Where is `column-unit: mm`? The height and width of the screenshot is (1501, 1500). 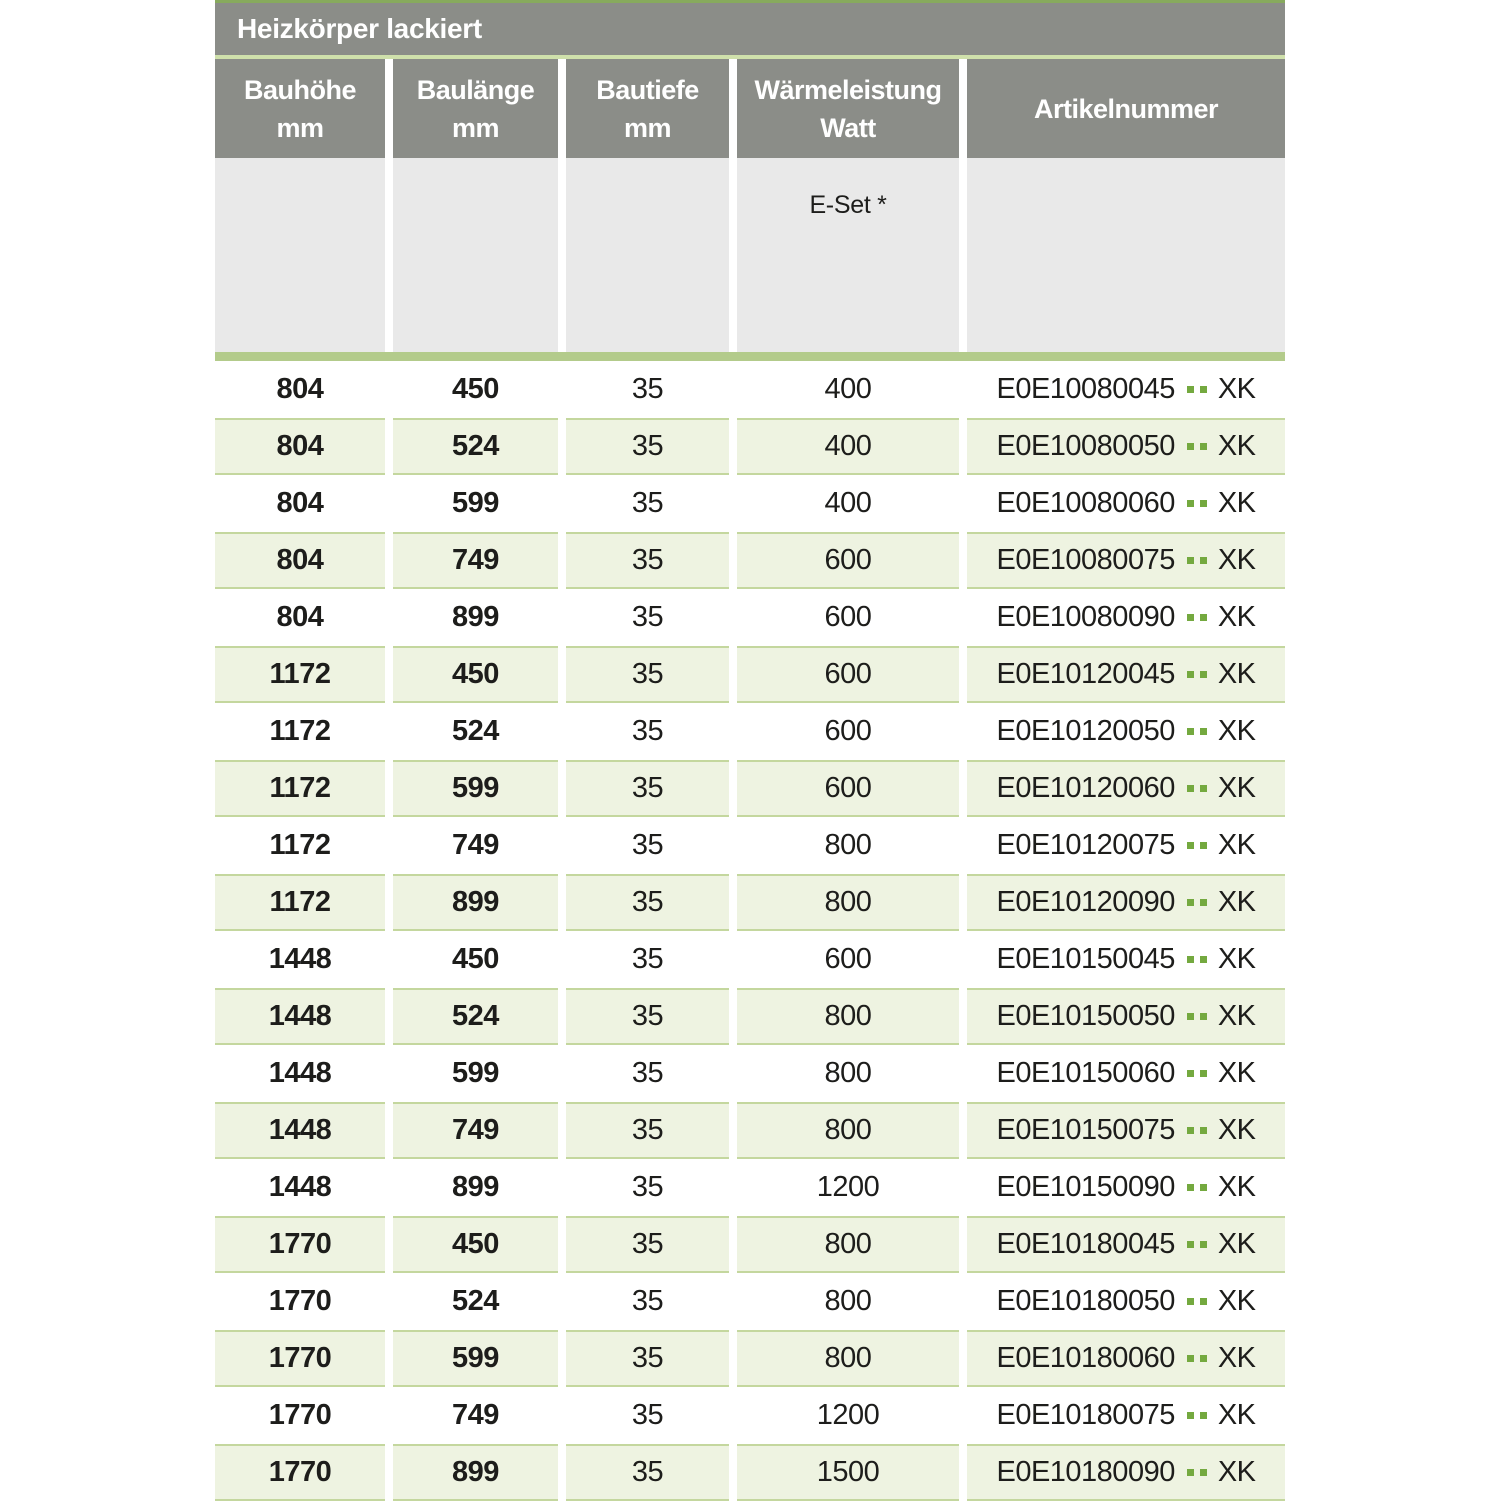
column-unit: mm is located at coordinates (475, 127).